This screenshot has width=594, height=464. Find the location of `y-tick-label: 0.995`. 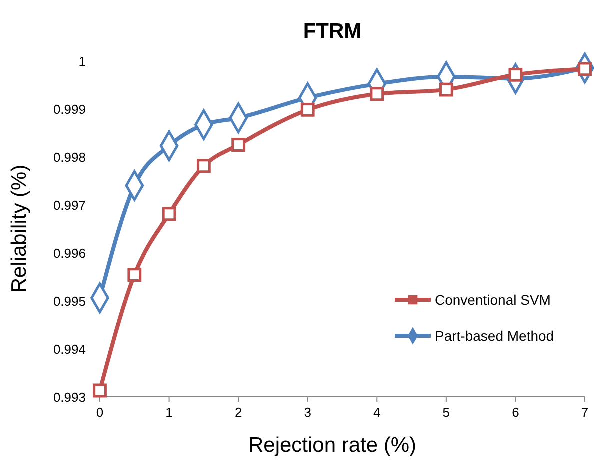

y-tick-label: 0.995 is located at coordinates (69, 301).